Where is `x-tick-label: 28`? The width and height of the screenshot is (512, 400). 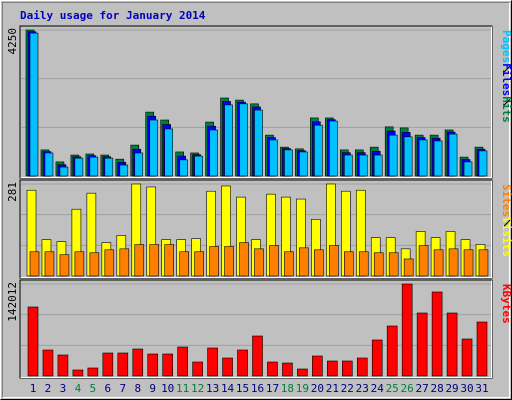 x-tick-label: 28 is located at coordinates (436, 388).